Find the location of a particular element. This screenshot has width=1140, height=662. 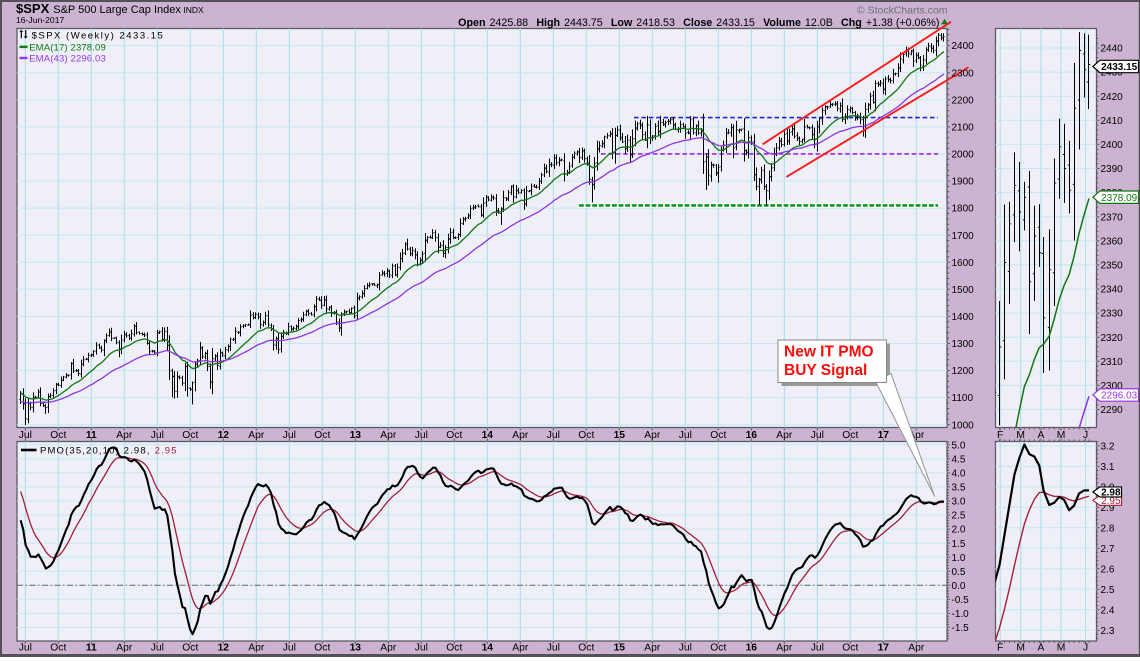

svg-text: 1.5 is located at coordinates (959, 544).